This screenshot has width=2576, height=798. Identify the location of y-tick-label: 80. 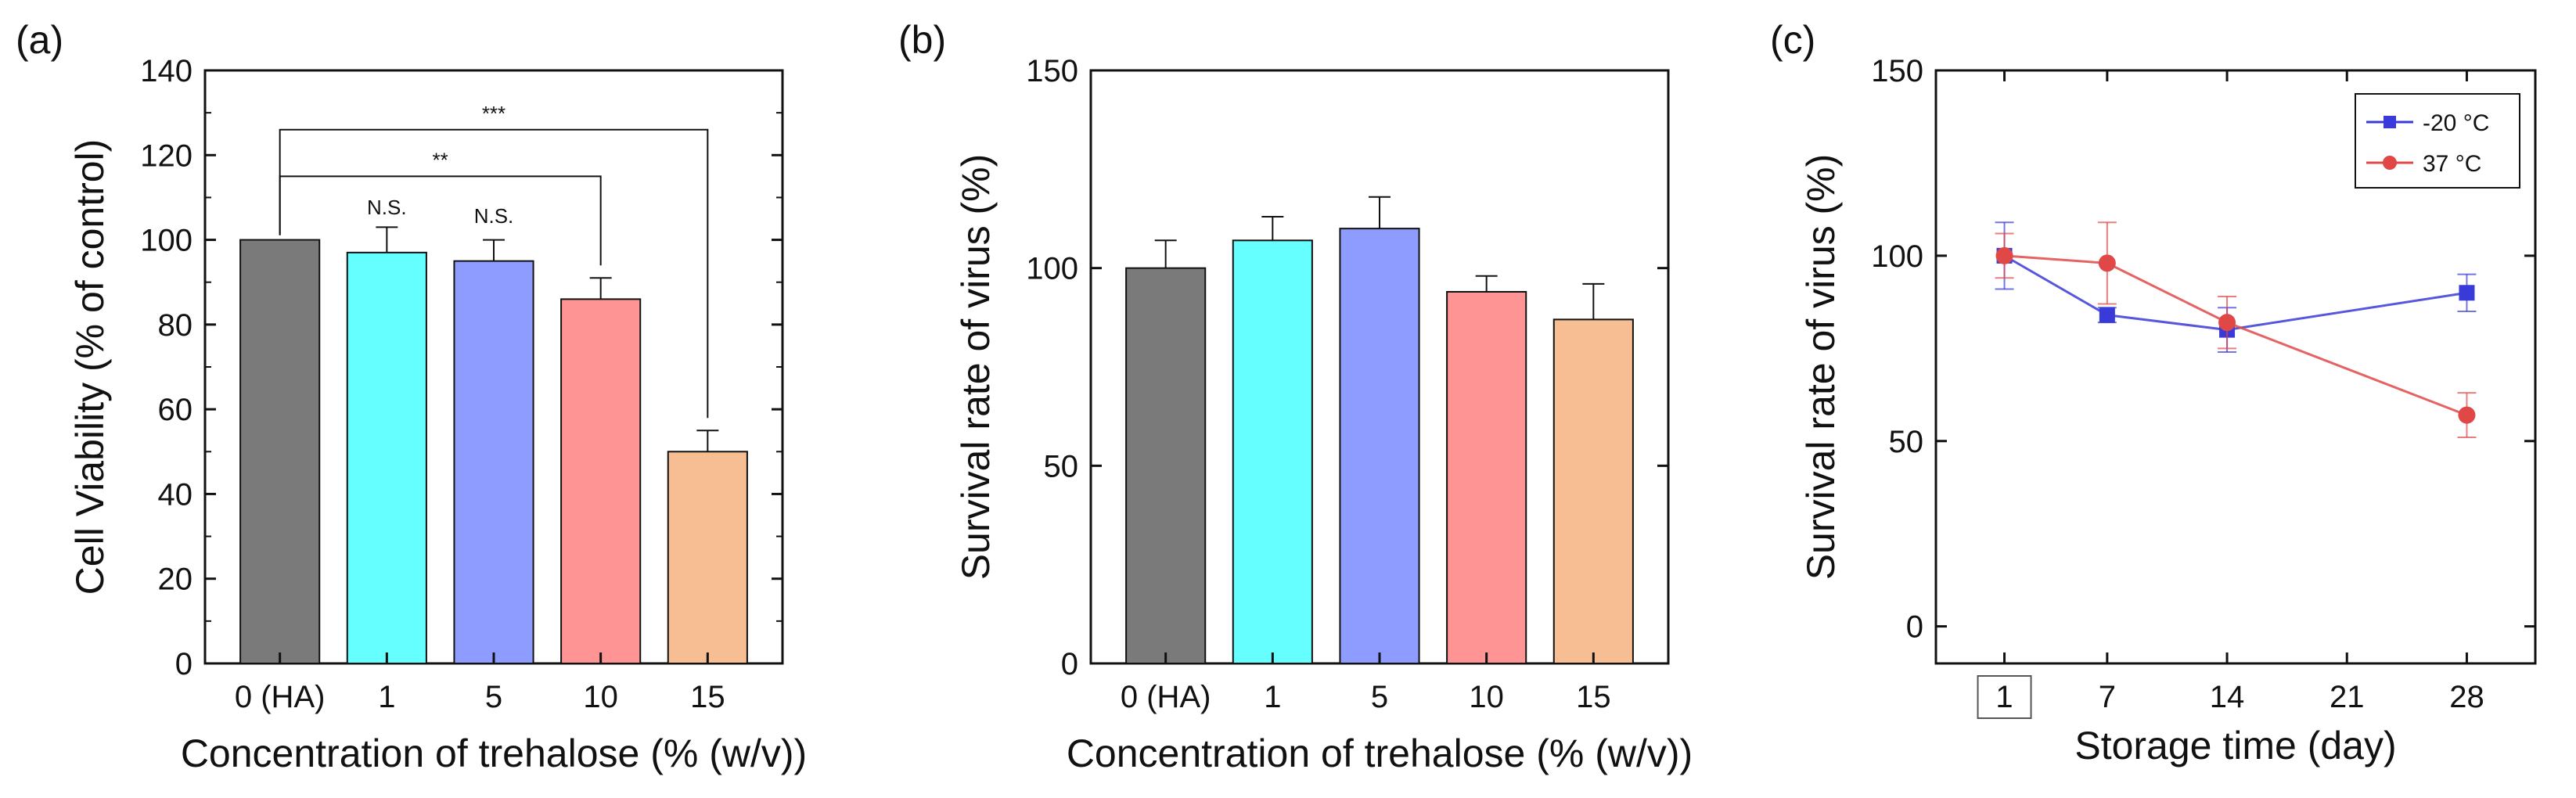
(175, 325).